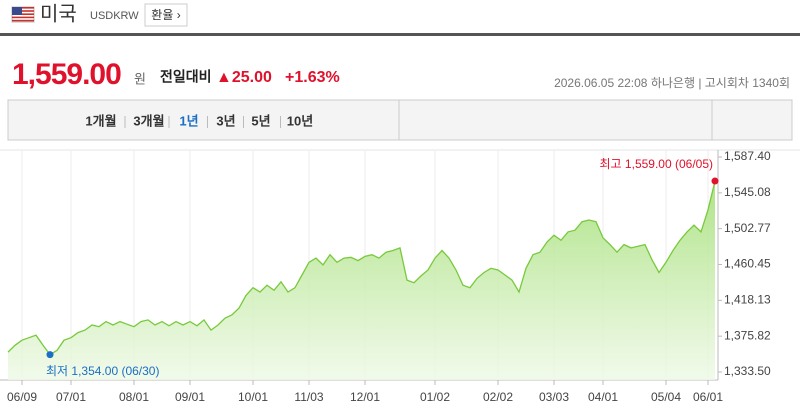 This screenshot has height=408, width=800. I want to click on tab: 1개월, so click(100, 120).